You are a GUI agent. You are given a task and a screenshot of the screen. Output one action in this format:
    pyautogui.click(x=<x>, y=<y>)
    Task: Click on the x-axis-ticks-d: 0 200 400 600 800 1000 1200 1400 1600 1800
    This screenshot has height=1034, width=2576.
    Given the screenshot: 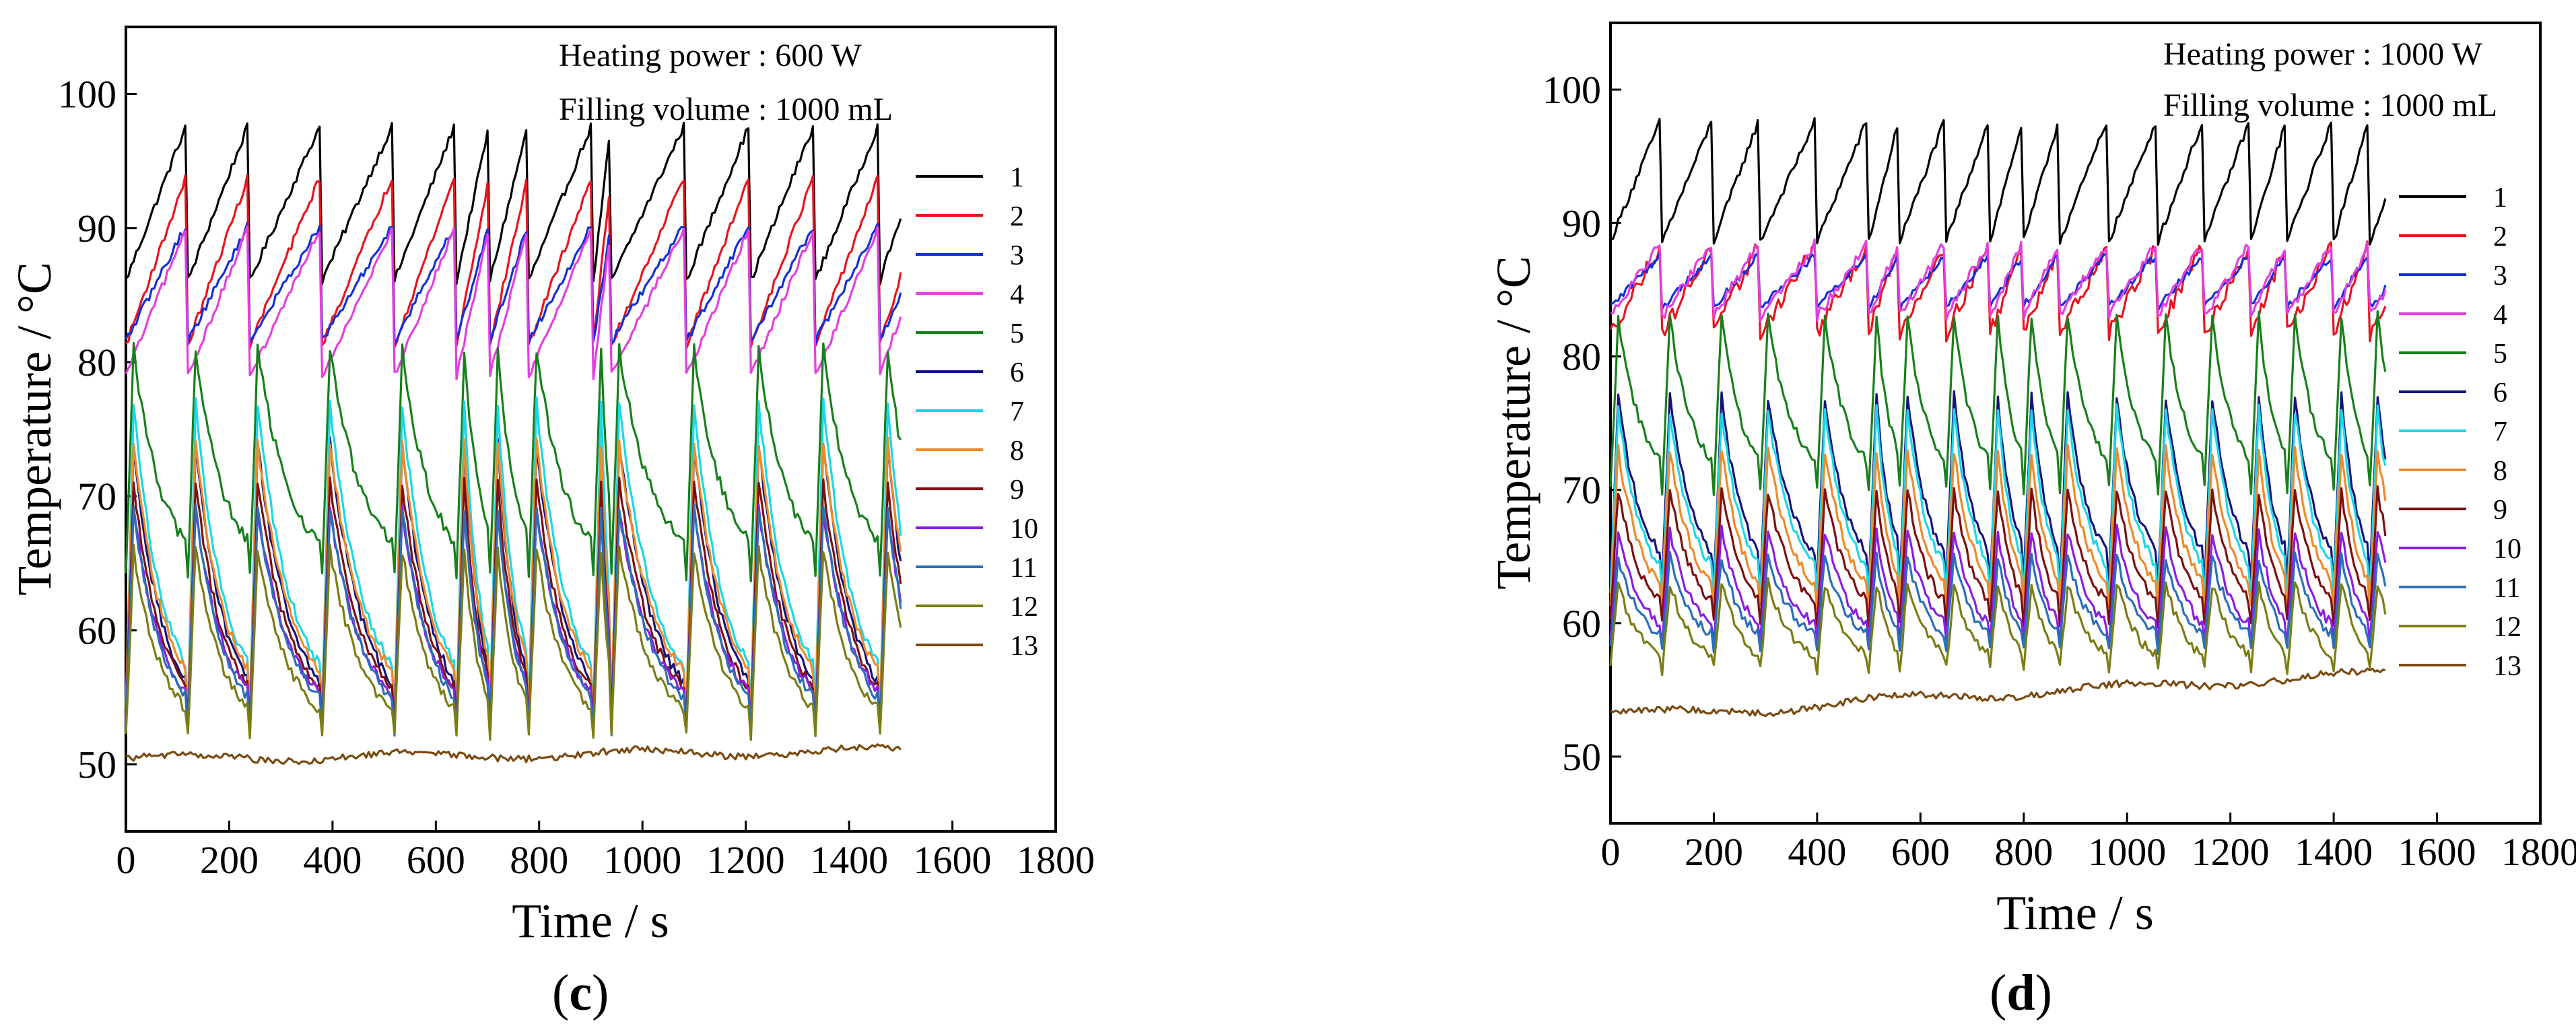 What is the action you would take?
    pyautogui.click(x=2088, y=844)
    